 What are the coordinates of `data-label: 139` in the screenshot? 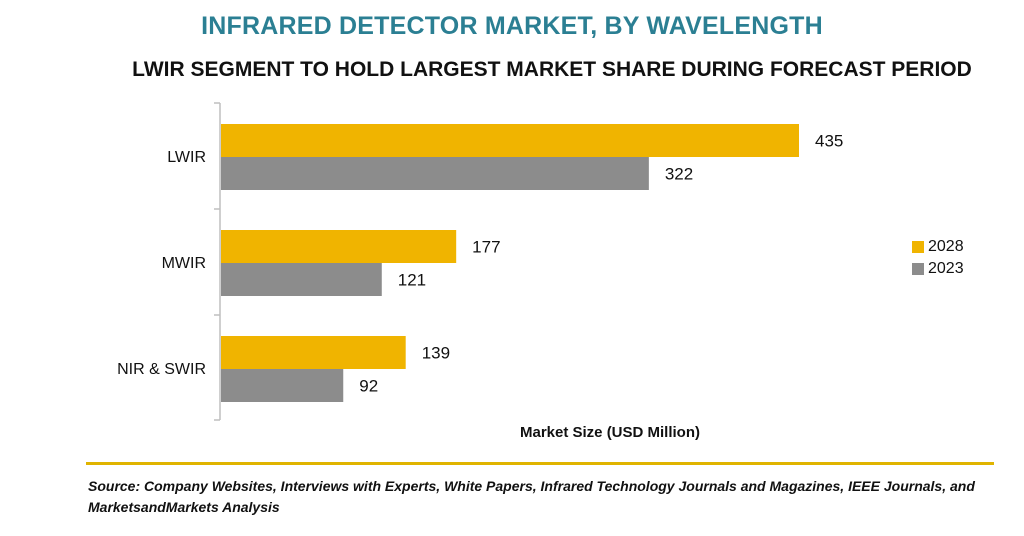 It's located at (436, 353).